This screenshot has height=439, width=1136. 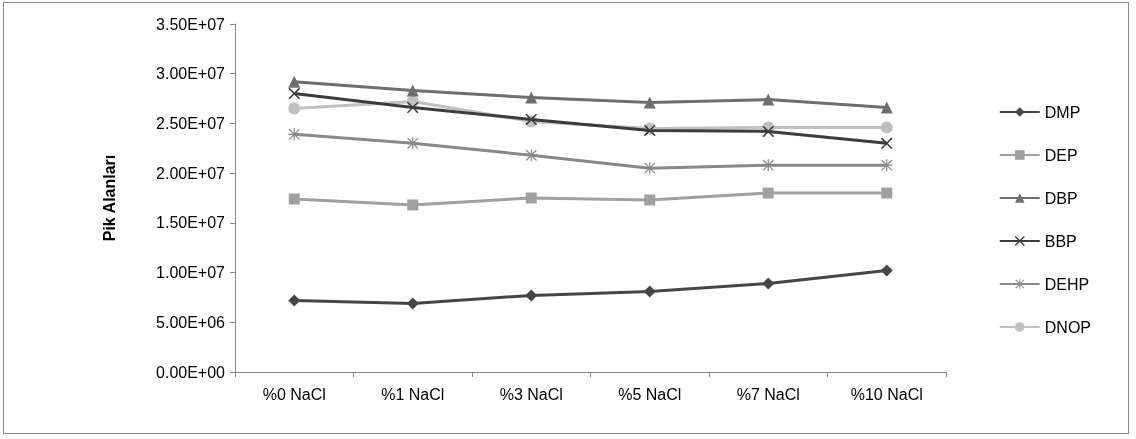 I want to click on legend-label: BBP, so click(x=1060, y=241).